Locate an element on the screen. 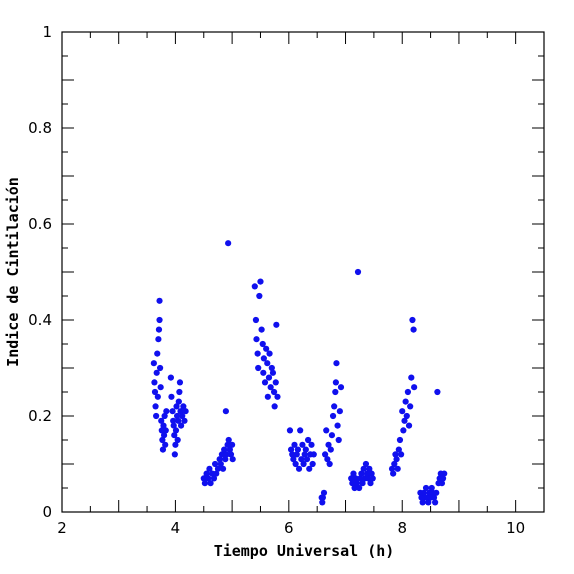  y-tick-label: 0 is located at coordinates (47, 512).